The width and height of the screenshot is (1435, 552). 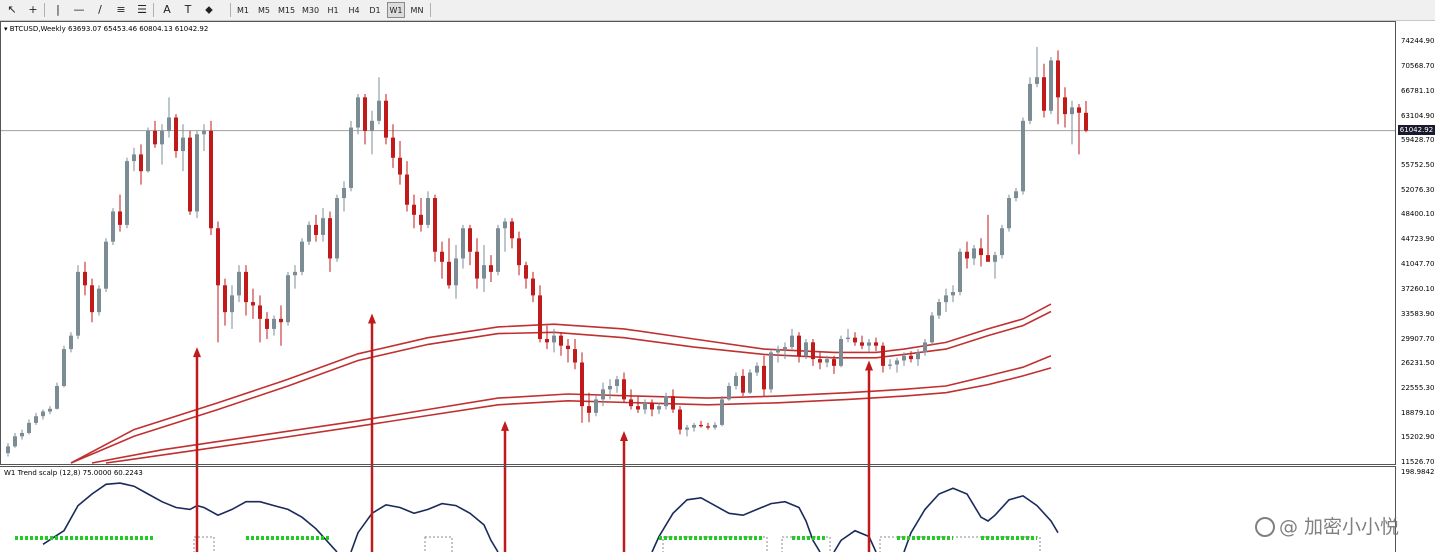 I want to click on price-tick-label: 44723.90, so click(x=1418, y=239).